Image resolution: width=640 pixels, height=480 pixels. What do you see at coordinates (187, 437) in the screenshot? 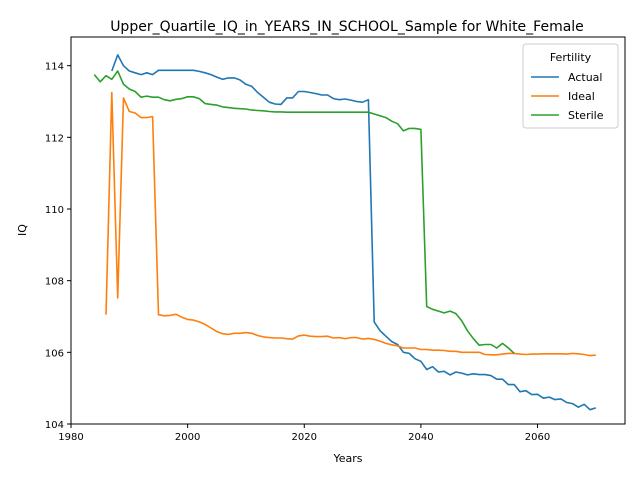
I see `x-tick-label: 2000` at bounding box center [187, 437].